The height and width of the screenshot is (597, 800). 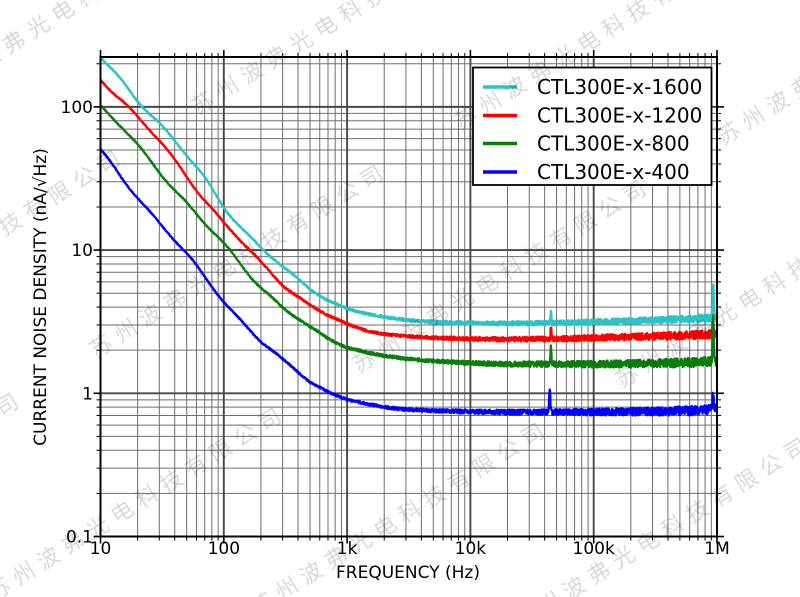 What do you see at coordinates (82, 251) in the screenshot?
I see `y-tick-label-10: 10` at bounding box center [82, 251].